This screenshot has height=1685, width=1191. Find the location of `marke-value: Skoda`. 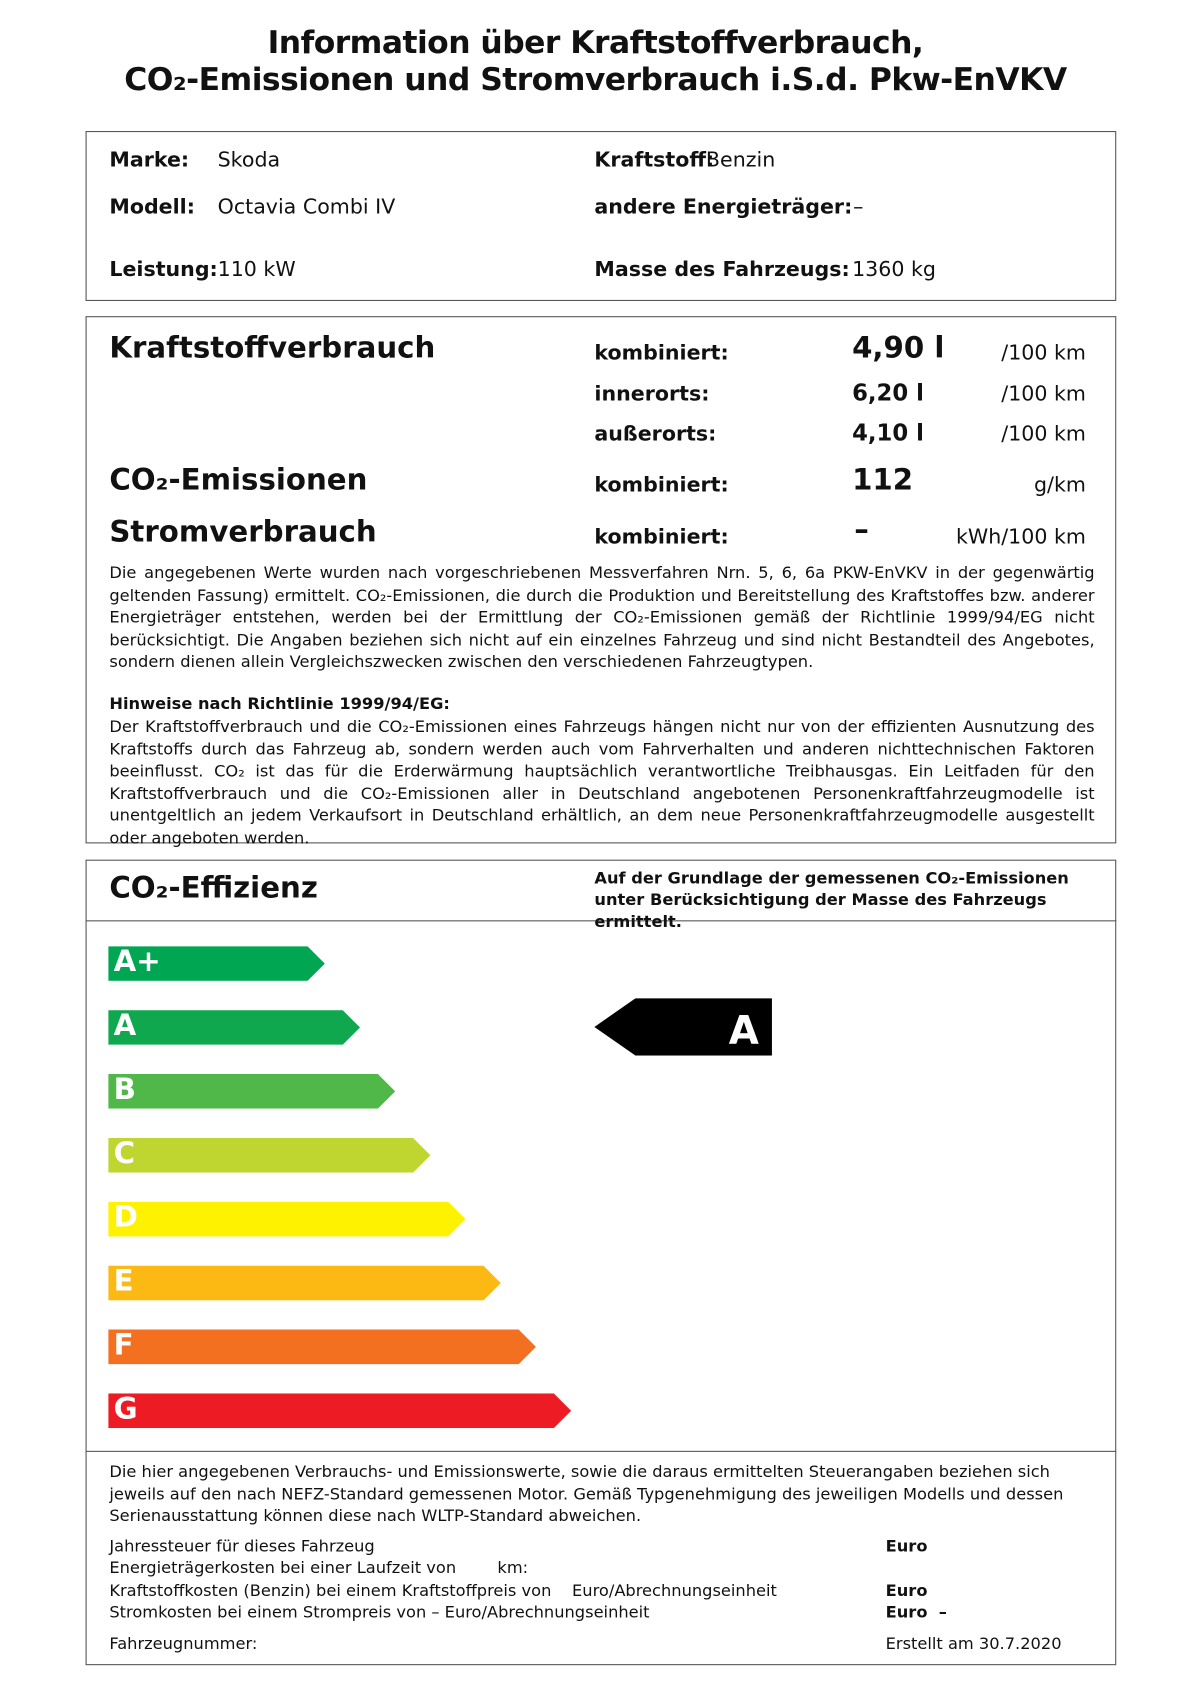

marke-value: Skoda is located at coordinates (249, 160).